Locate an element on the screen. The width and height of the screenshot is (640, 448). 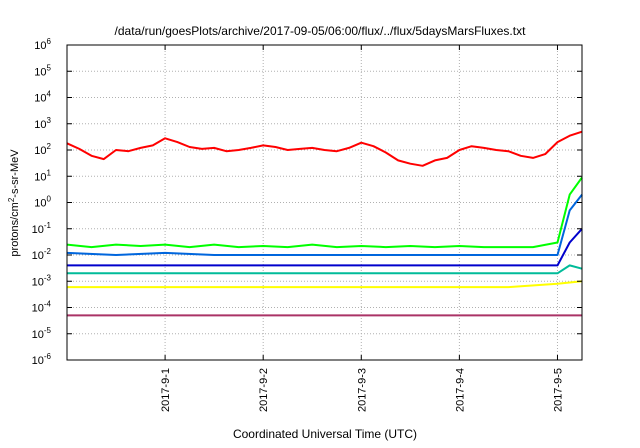
y-tick-label: 10⁻⁶ is located at coordinates (42, 359).